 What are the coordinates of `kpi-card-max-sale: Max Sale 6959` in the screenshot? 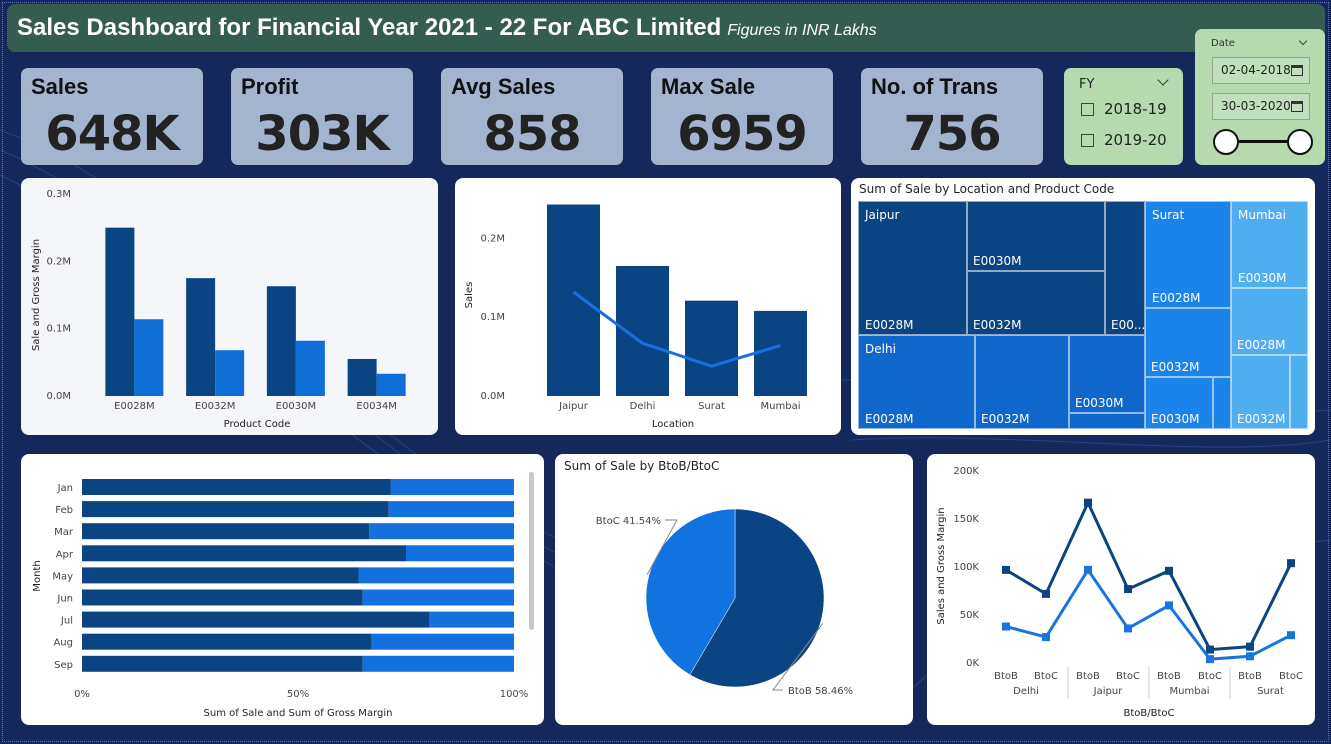 It's located at (742, 116).